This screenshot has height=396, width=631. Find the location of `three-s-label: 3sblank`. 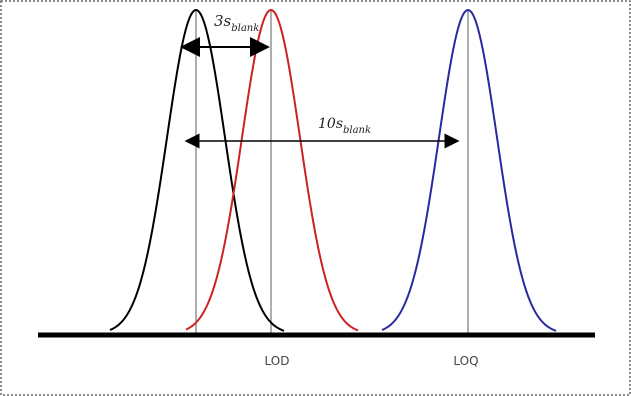

three-s-label: 3sblank is located at coordinates (236, 23).